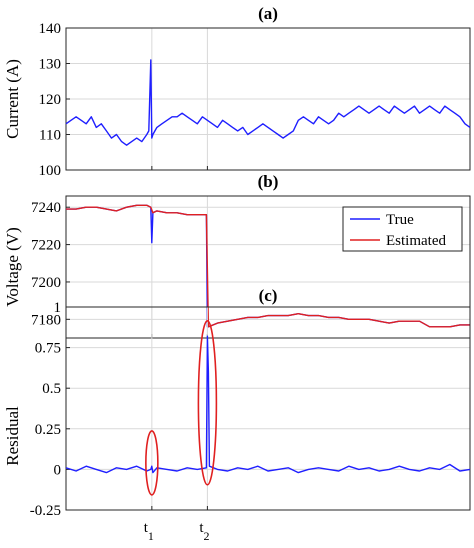  What do you see at coordinates (46, 246) in the screenshot?
I see `panel-b-ytick-label: 7220` at bounding box center [46, 246].